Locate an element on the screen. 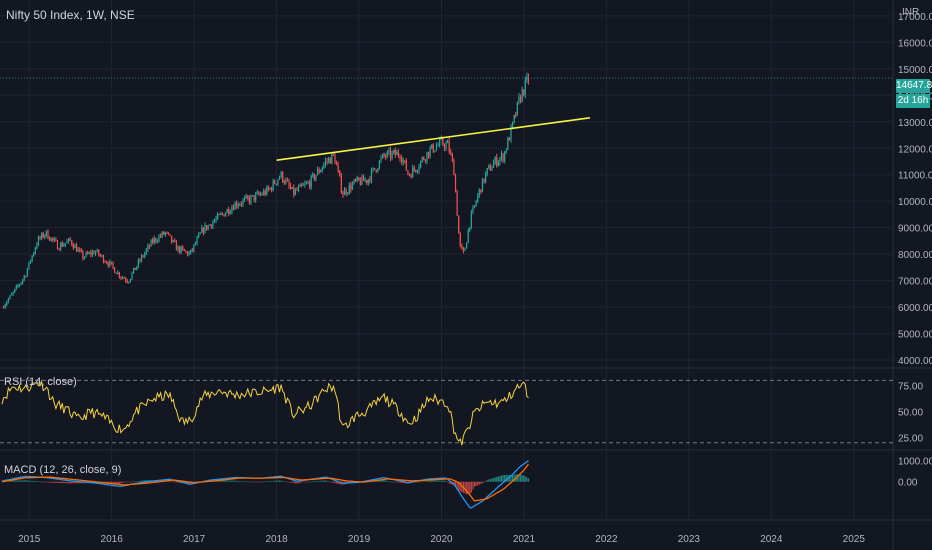 The image size is (932, 550). rsi-legend: RSI (14, close) is located at coordinates (40, 382).